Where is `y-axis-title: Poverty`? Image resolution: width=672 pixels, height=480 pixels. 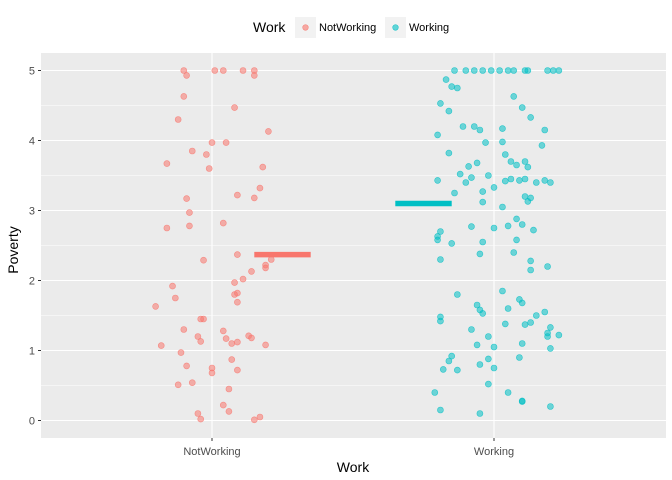 y-axis-title: Poverty is located at coordinates (13, 249).